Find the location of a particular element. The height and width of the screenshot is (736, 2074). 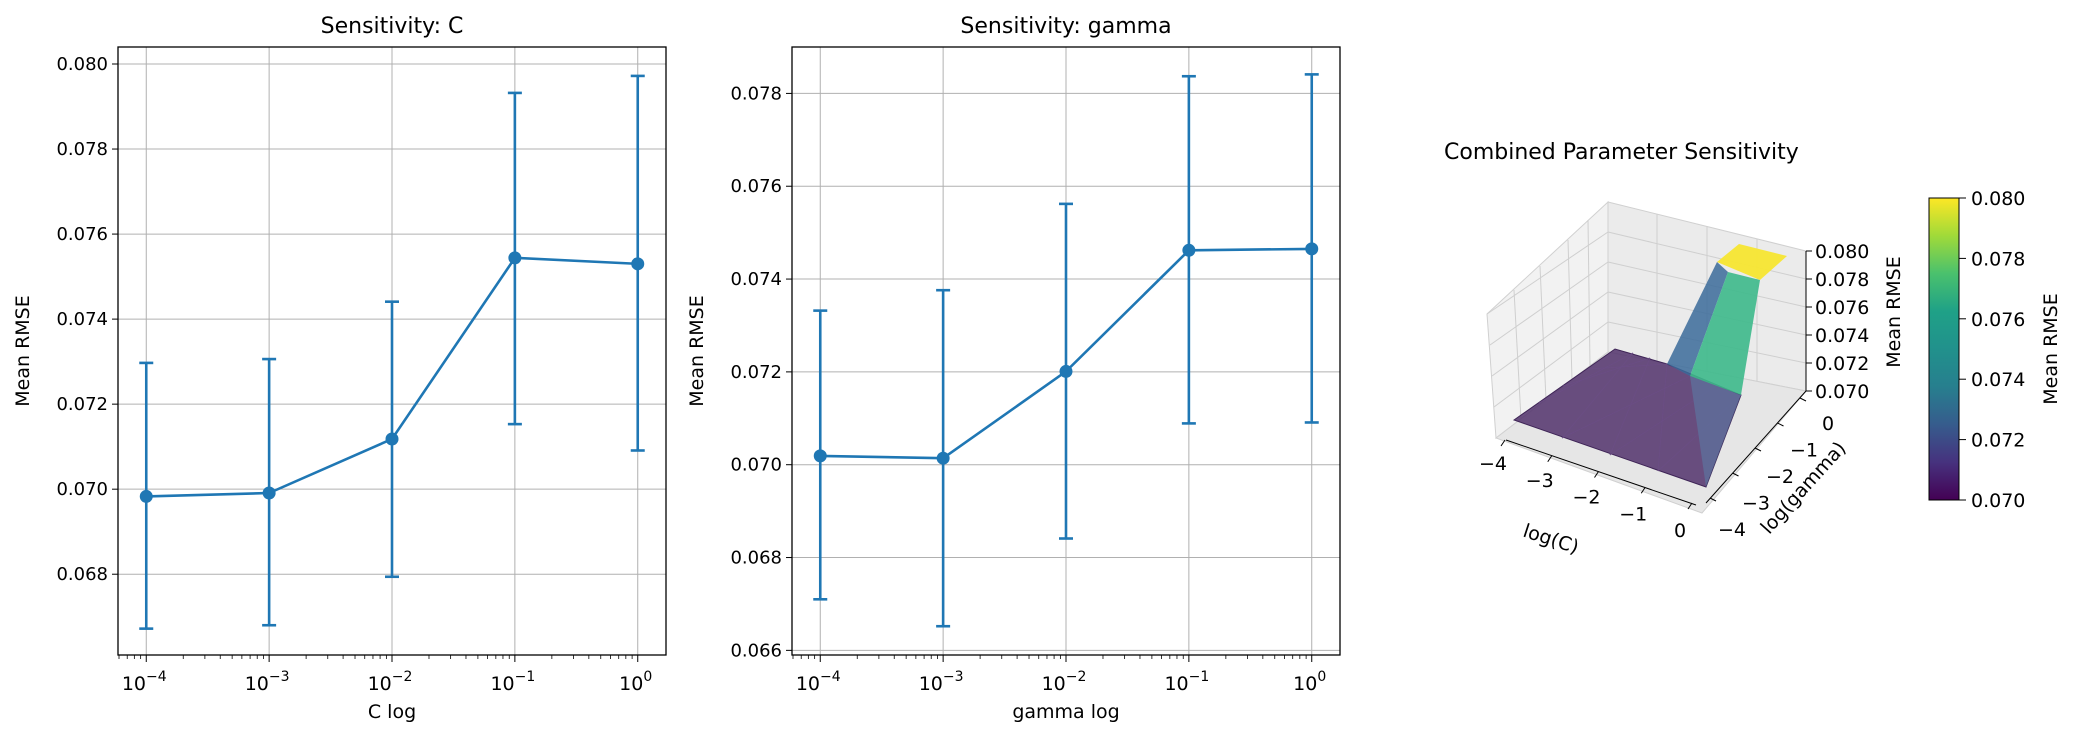

x-axis: −4 −3 −2 −1 0 is located at coordinates (1588, 490).